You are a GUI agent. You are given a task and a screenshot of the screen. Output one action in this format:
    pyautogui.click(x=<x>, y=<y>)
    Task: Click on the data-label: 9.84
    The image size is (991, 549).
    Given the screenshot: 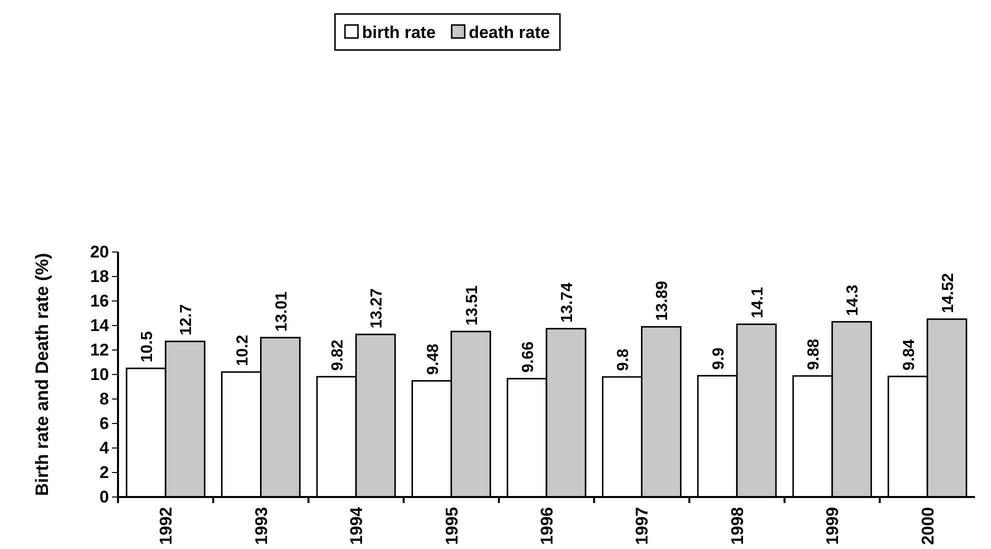 What is the action you would take?
    pyautogui.click(x=909, y=354)
    